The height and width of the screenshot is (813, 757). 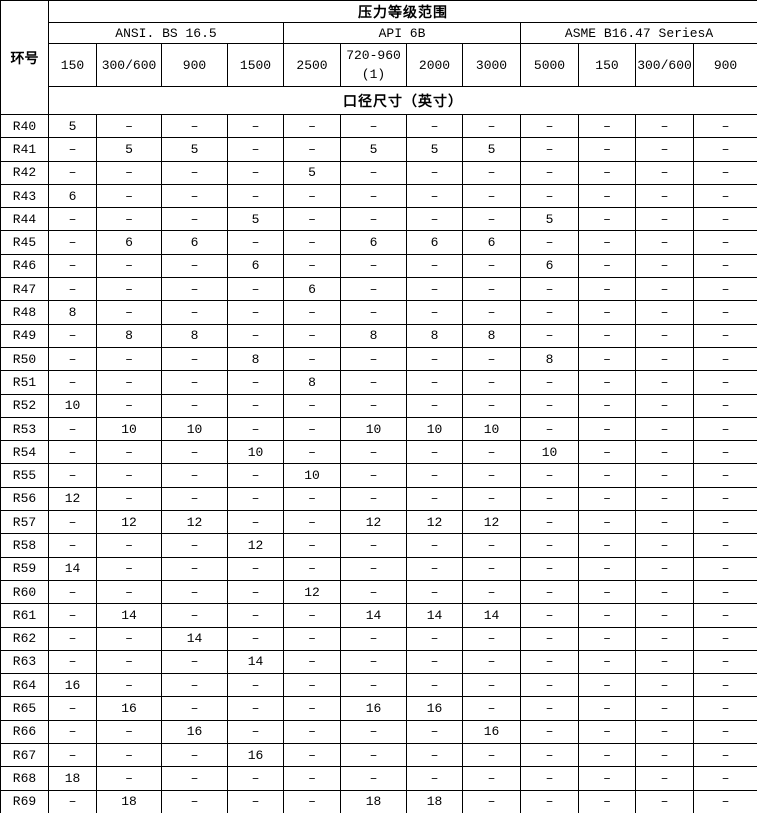 What do you see at coordinates (129, 65) in the screenshot?
I see `pressure-class-header: 300/600` at bounding box center [129, 65].